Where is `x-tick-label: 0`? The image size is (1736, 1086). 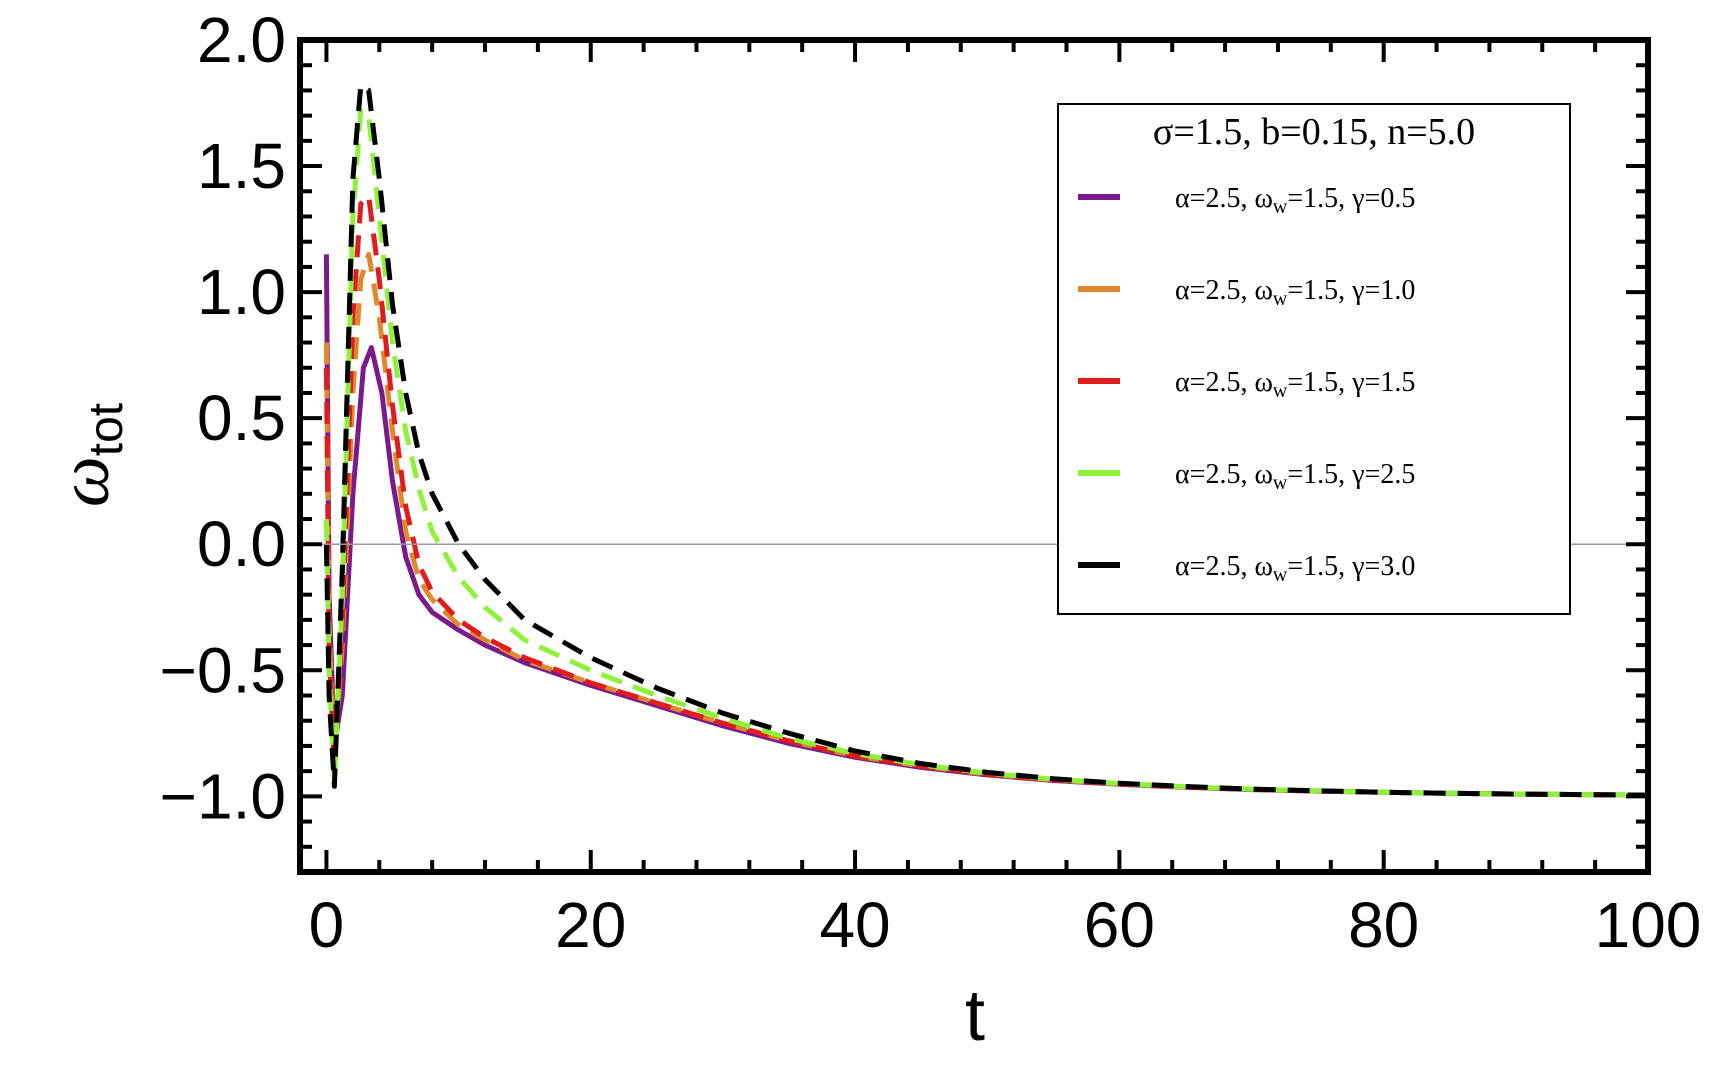 x-tick-label: 0 is located at coordinates (327, 925).